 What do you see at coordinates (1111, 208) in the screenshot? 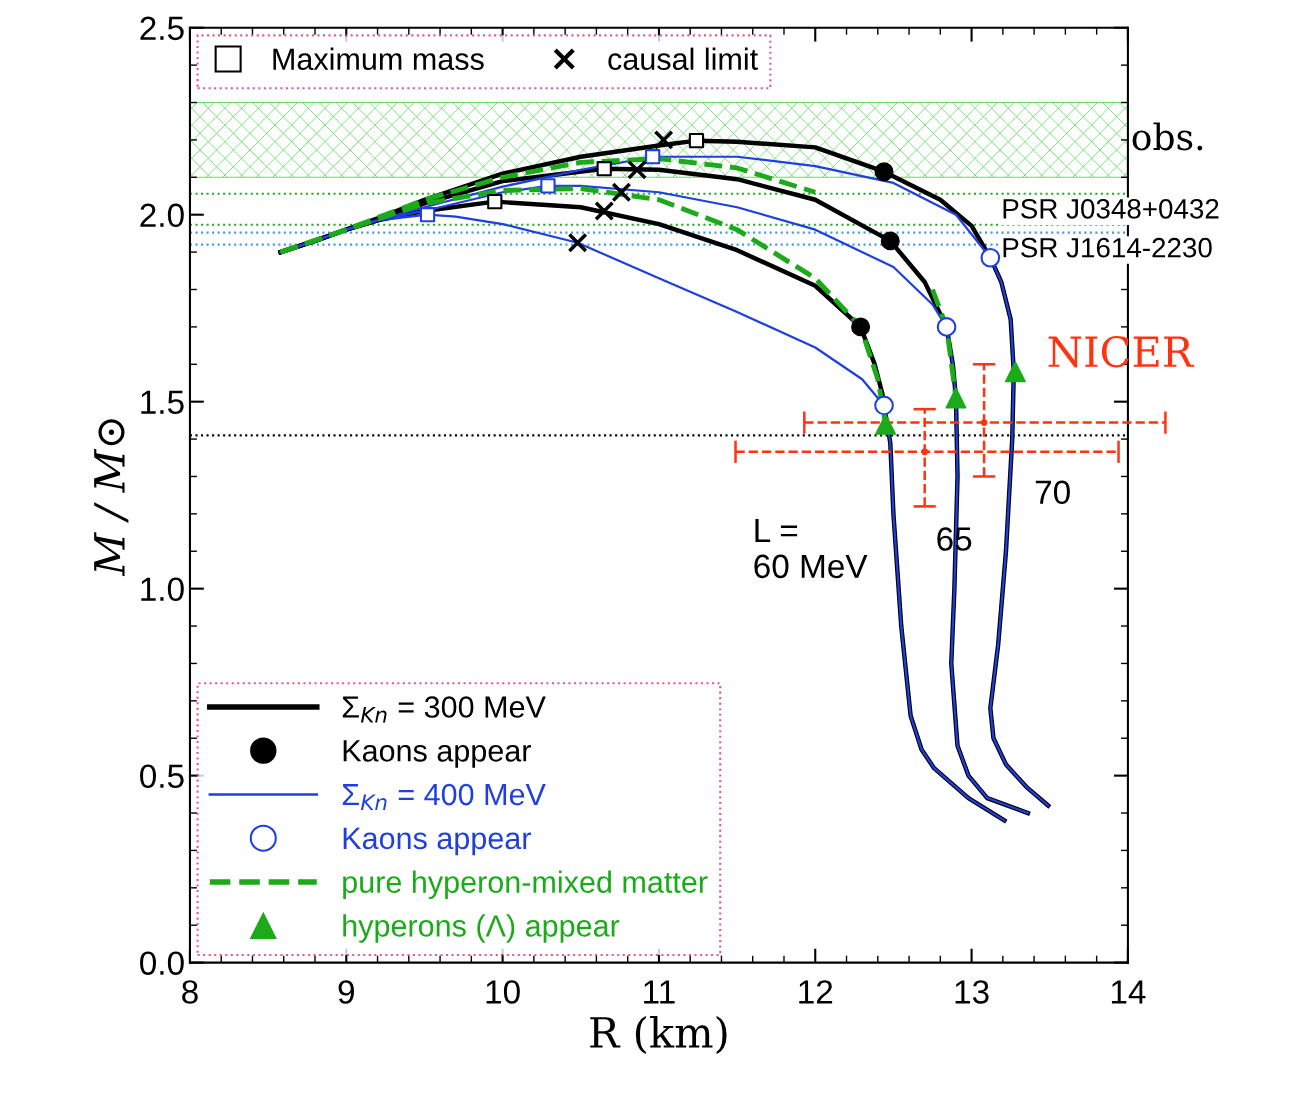
I see `ref-line-label: PSR J0348+0432` at bounding box center [1111, 208].